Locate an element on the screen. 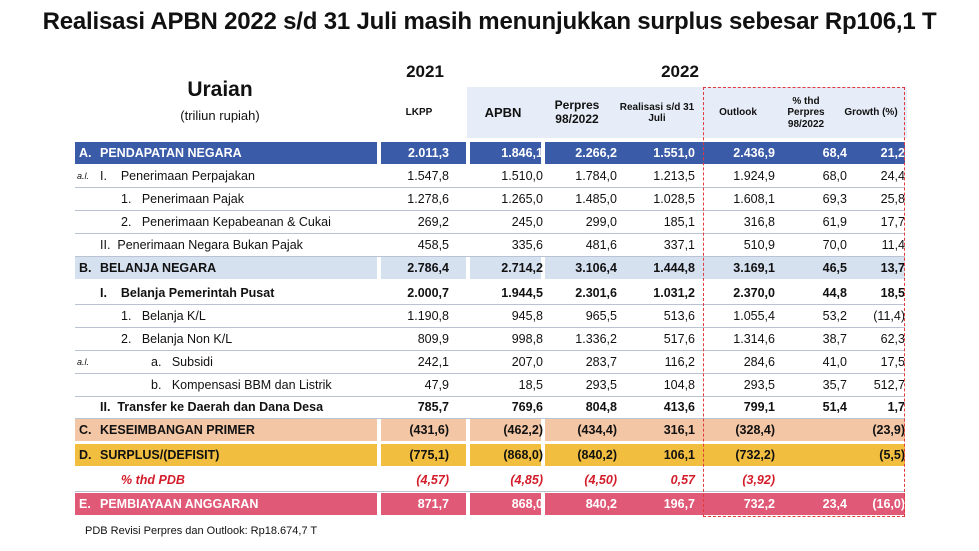 Image resolution: width=979 pixels, height=551 pixels. band-b is located at coordinates (490, 268).